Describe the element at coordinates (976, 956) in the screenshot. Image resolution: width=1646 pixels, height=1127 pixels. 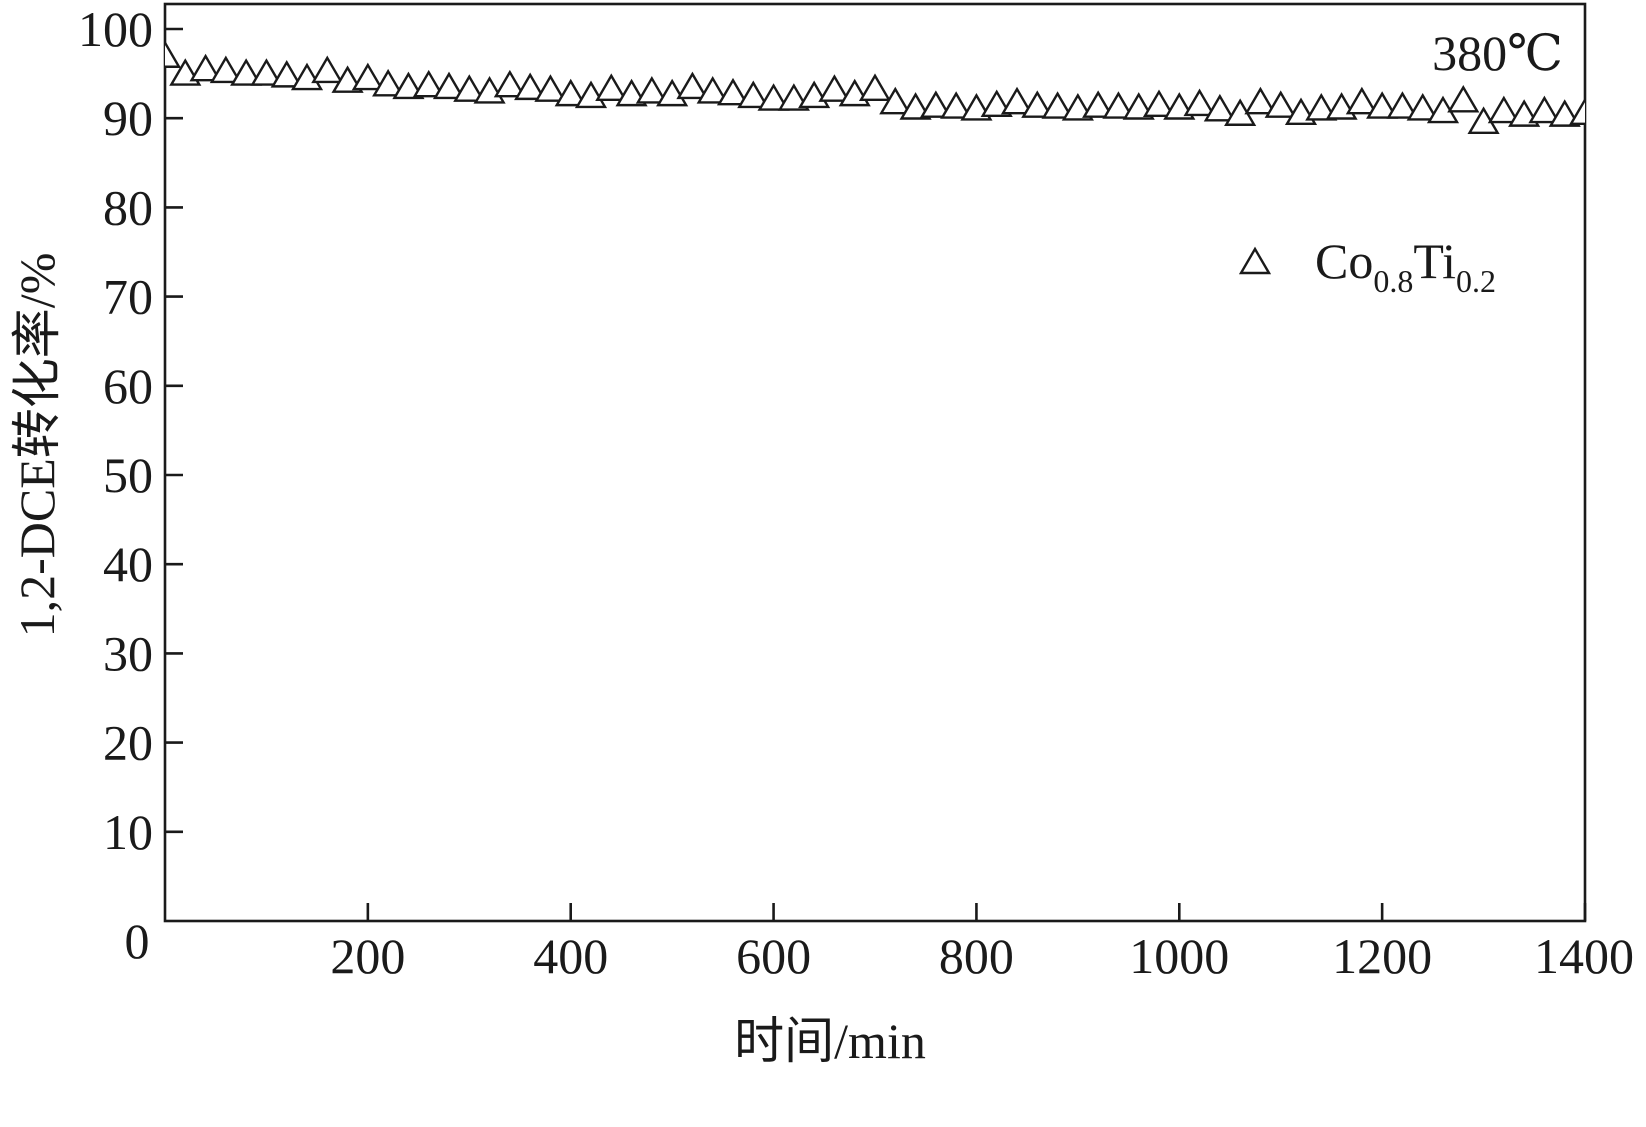
I see `x-tick-label: 800` at that location.